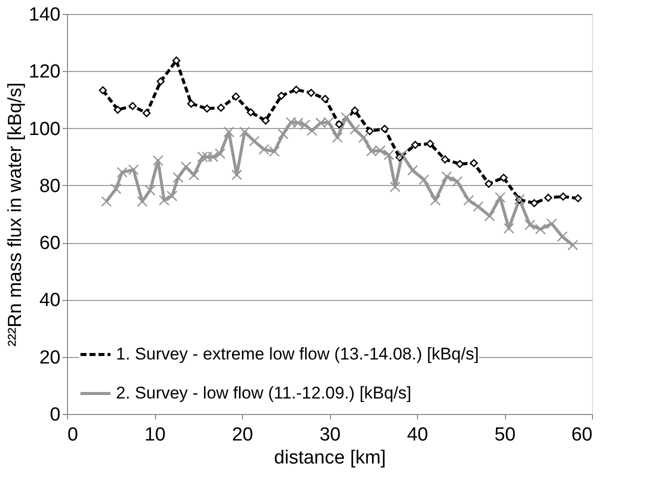 The image size is (648, 495). I want to click on x-tick-label: 20, so click(243, 435).